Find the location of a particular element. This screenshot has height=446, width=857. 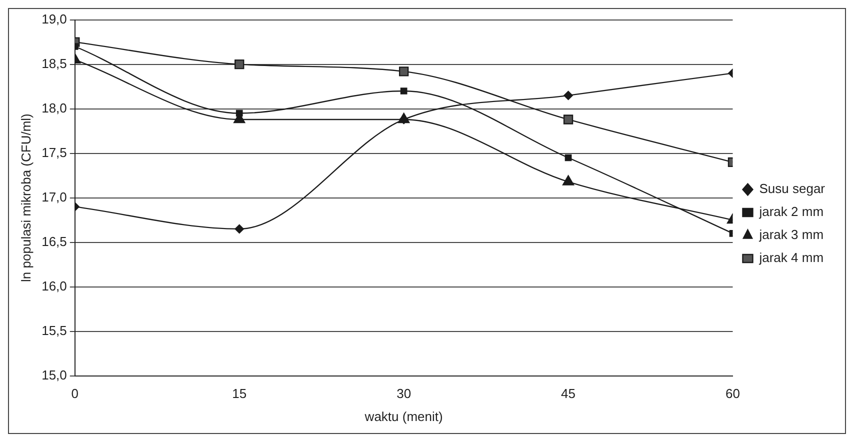

legend-label: jarak 4 mm is located at coordinates (791, 258).